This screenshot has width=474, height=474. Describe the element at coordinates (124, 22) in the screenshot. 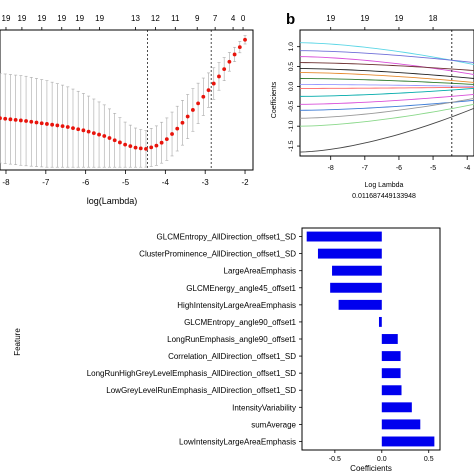

I see `panel-a-top-axis: 19 19 19 19 19 19 13 12 11 9 7 4 0` at that location.